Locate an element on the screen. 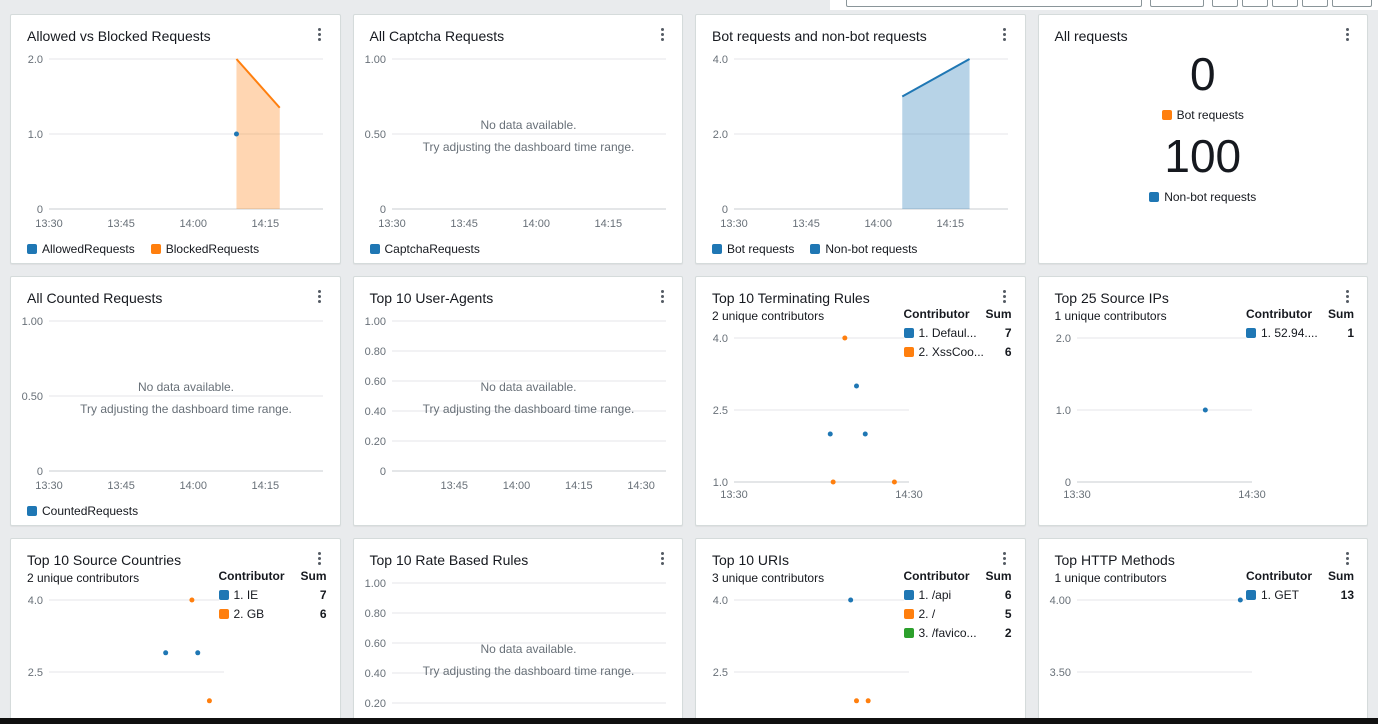 This screenshot has width=1378, height=724. y-axis-tick-label: 4.00 is located at coordinates (1059, 601).